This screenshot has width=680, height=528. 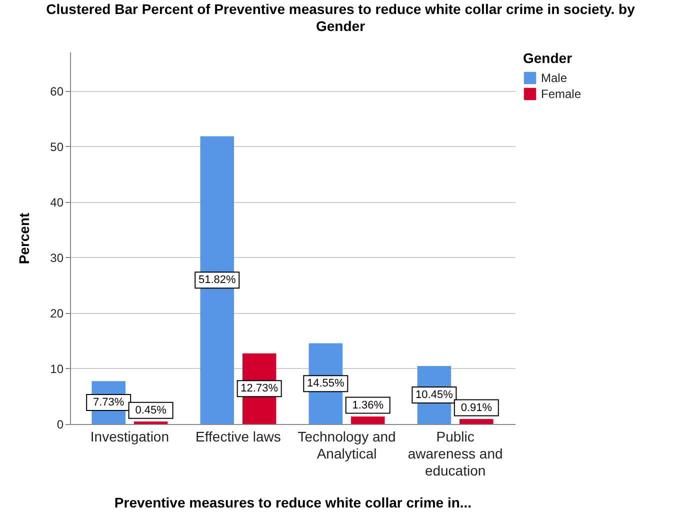 What do you see at coordinates (561, 94) in the screenshot?
I see `legend-label: Female` at bounding box center [561, 94].